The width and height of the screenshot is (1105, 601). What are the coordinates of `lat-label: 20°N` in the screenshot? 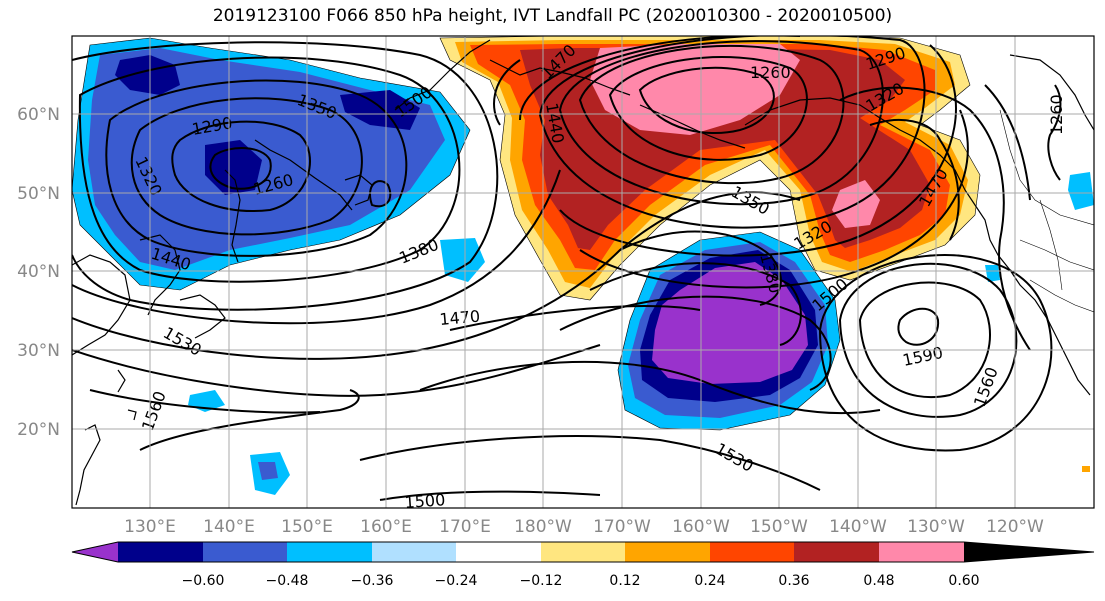 It's located at (38, 430).